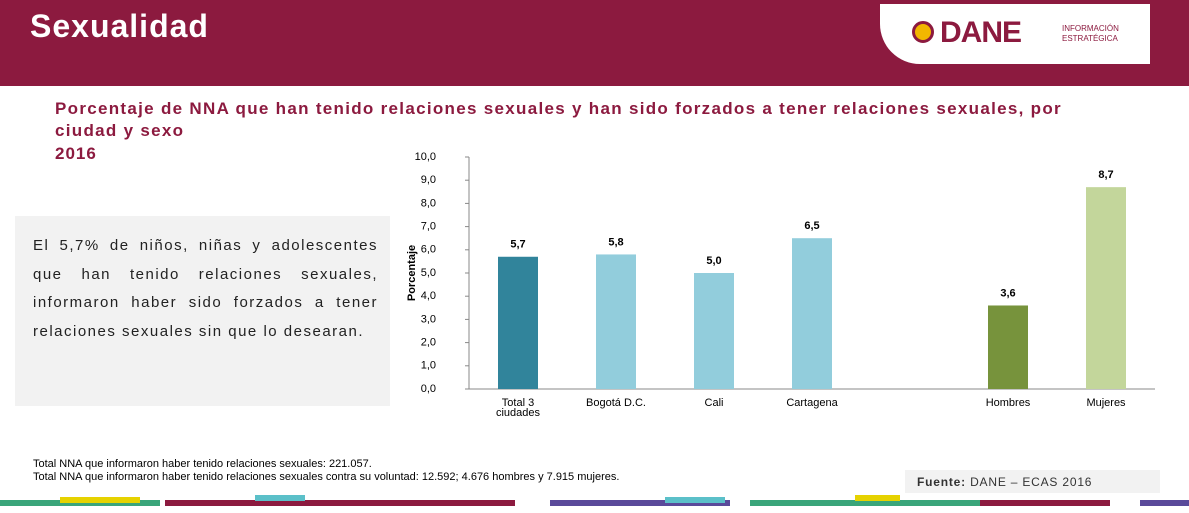  What do you see at coordinates (714, 403) in the screenshot?
I see `x-tick-label: Cali` at bounding box center [714, 403].